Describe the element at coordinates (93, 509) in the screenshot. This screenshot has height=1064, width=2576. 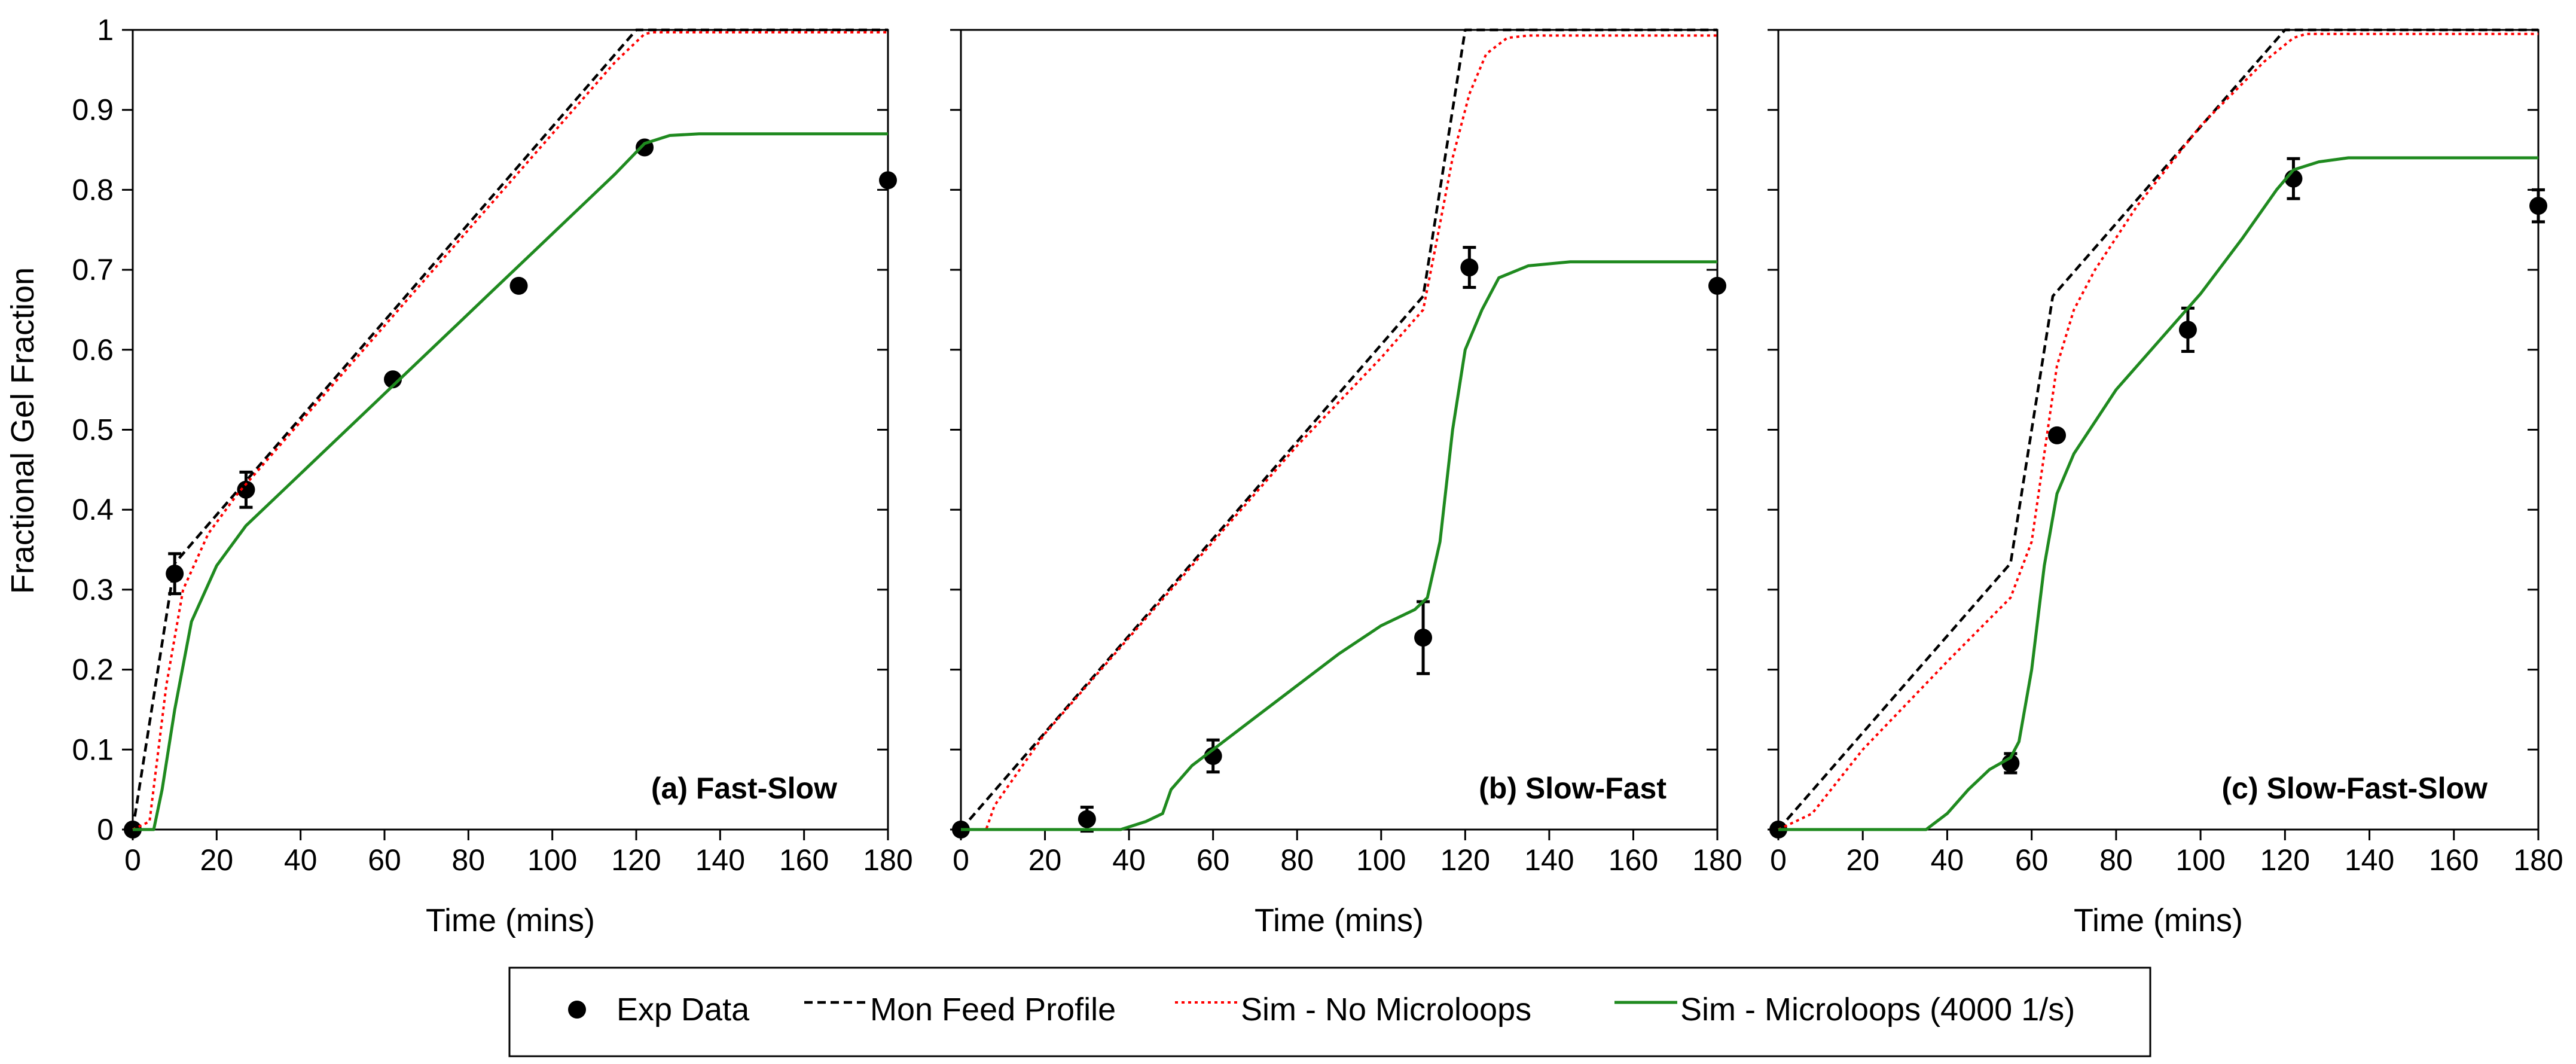
I see `y-tick-label: 0.4` at that location.